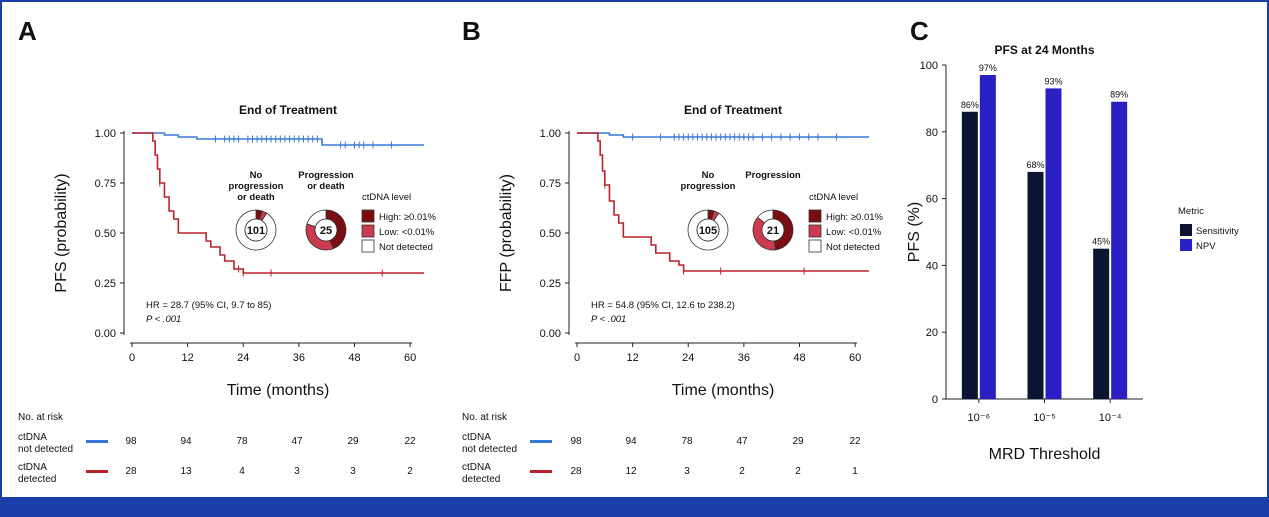 Image resolution: width=1269 pixels, height=517 pixels. Describe the element at coordinates (929, 66) in the screenshot. I see `y-tick-label: 100` at that location.